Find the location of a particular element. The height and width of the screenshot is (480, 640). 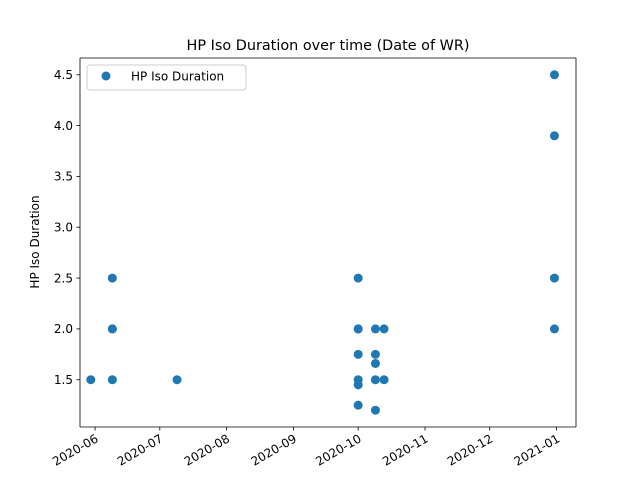

y-tick-label: 3.0 is located at coordinates (63, 228).